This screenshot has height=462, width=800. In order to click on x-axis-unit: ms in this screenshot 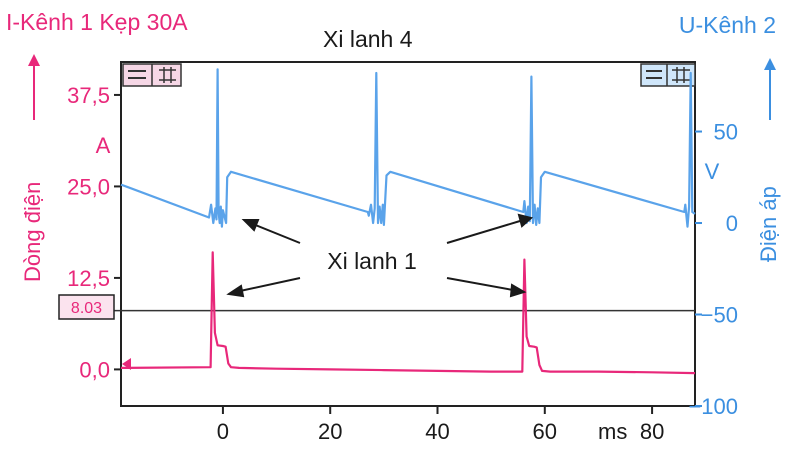, I will do `click(612, 431)`.